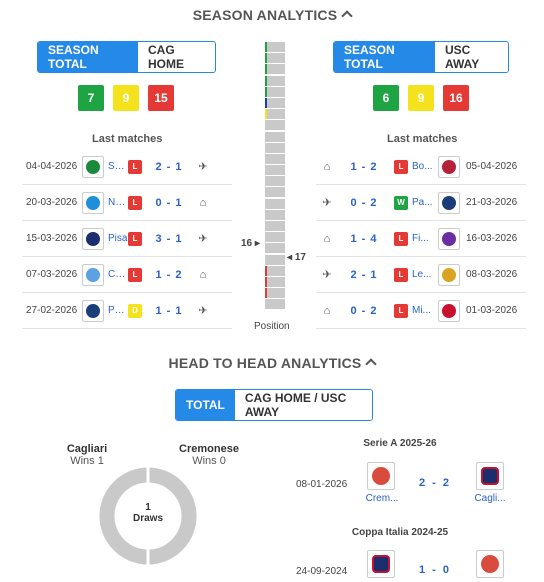 This screenshot has height=582, width=544. What do you see at coordinates (169, 310) in the screenshot?
I see `match-score: 1 - 1` at bounding box center [169, 310].